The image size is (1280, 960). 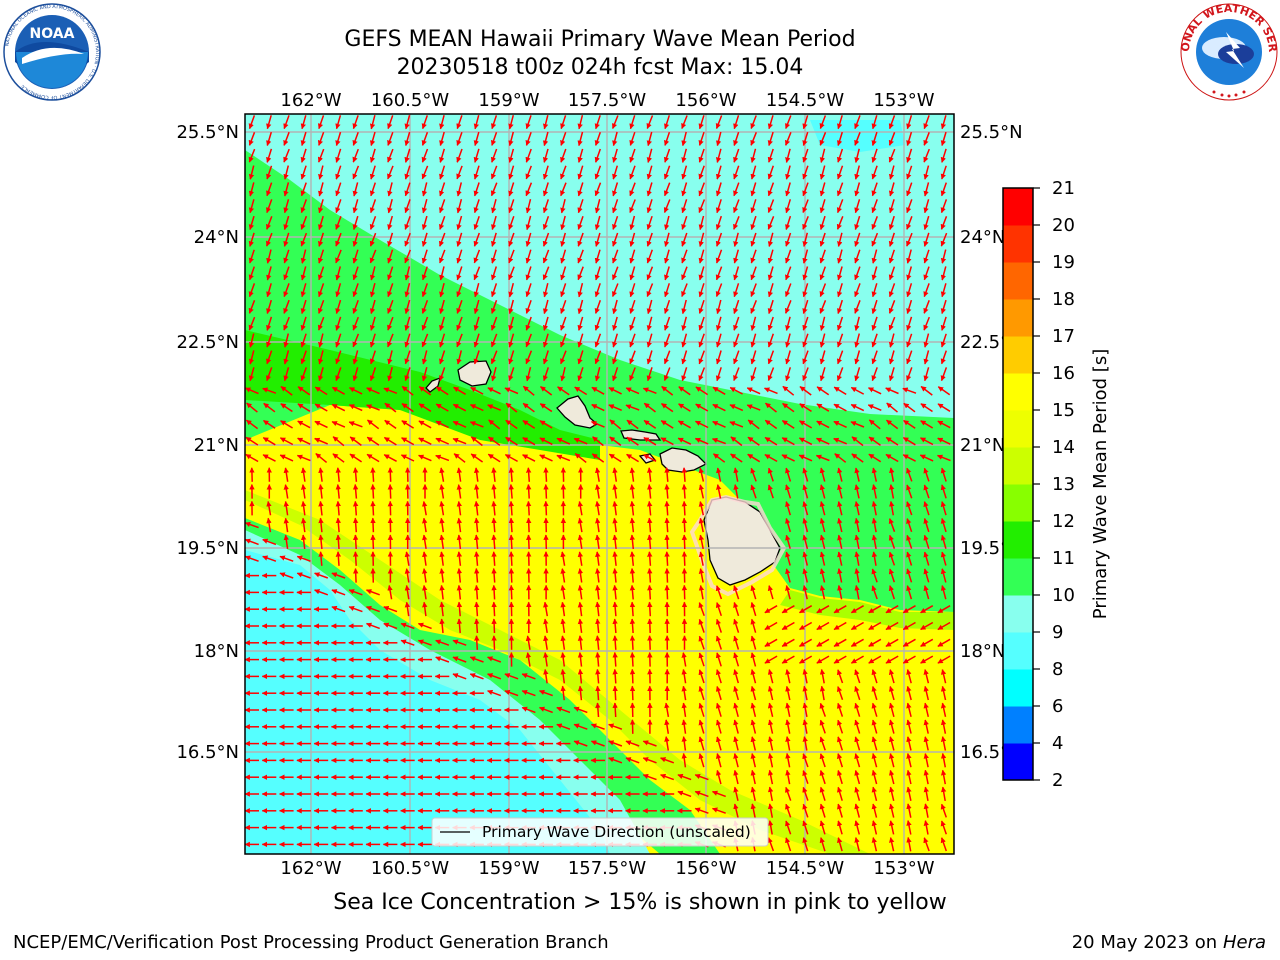 What do you see at coordinates (705, 100) in the screenshot?
I see `lon-tick-label-top: 156°W` at bounding box center [705, 100].